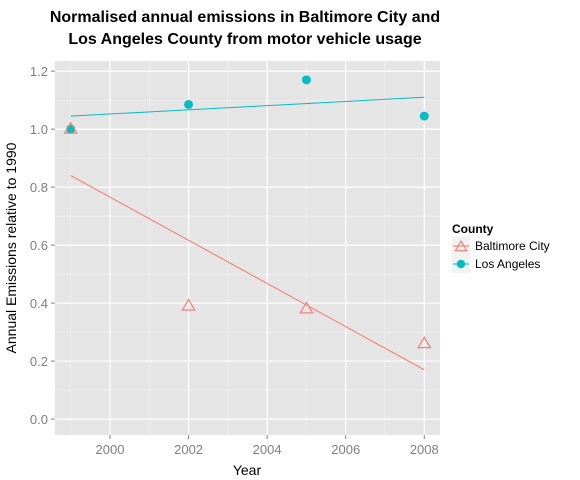 This screenshot has height=480, width=580. I want to click on legend-label-baltimore-city: Baltimore City, so click(512, 246).